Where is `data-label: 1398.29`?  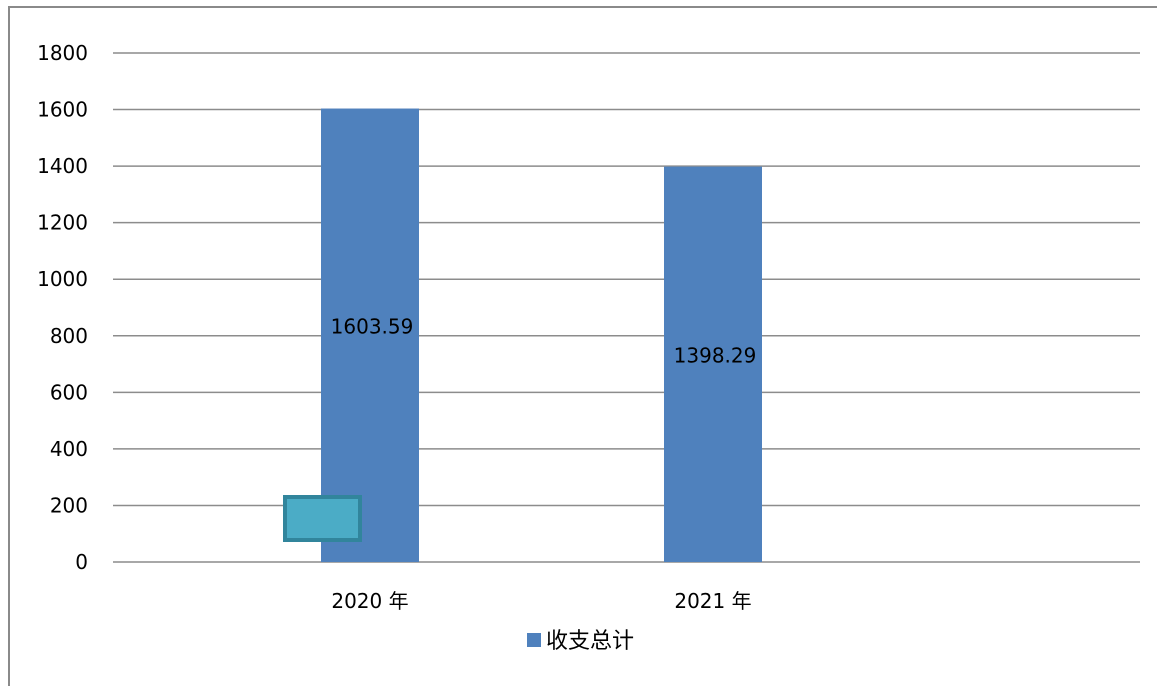 data-label: 1398.29 is located at coordinates (715, 355).